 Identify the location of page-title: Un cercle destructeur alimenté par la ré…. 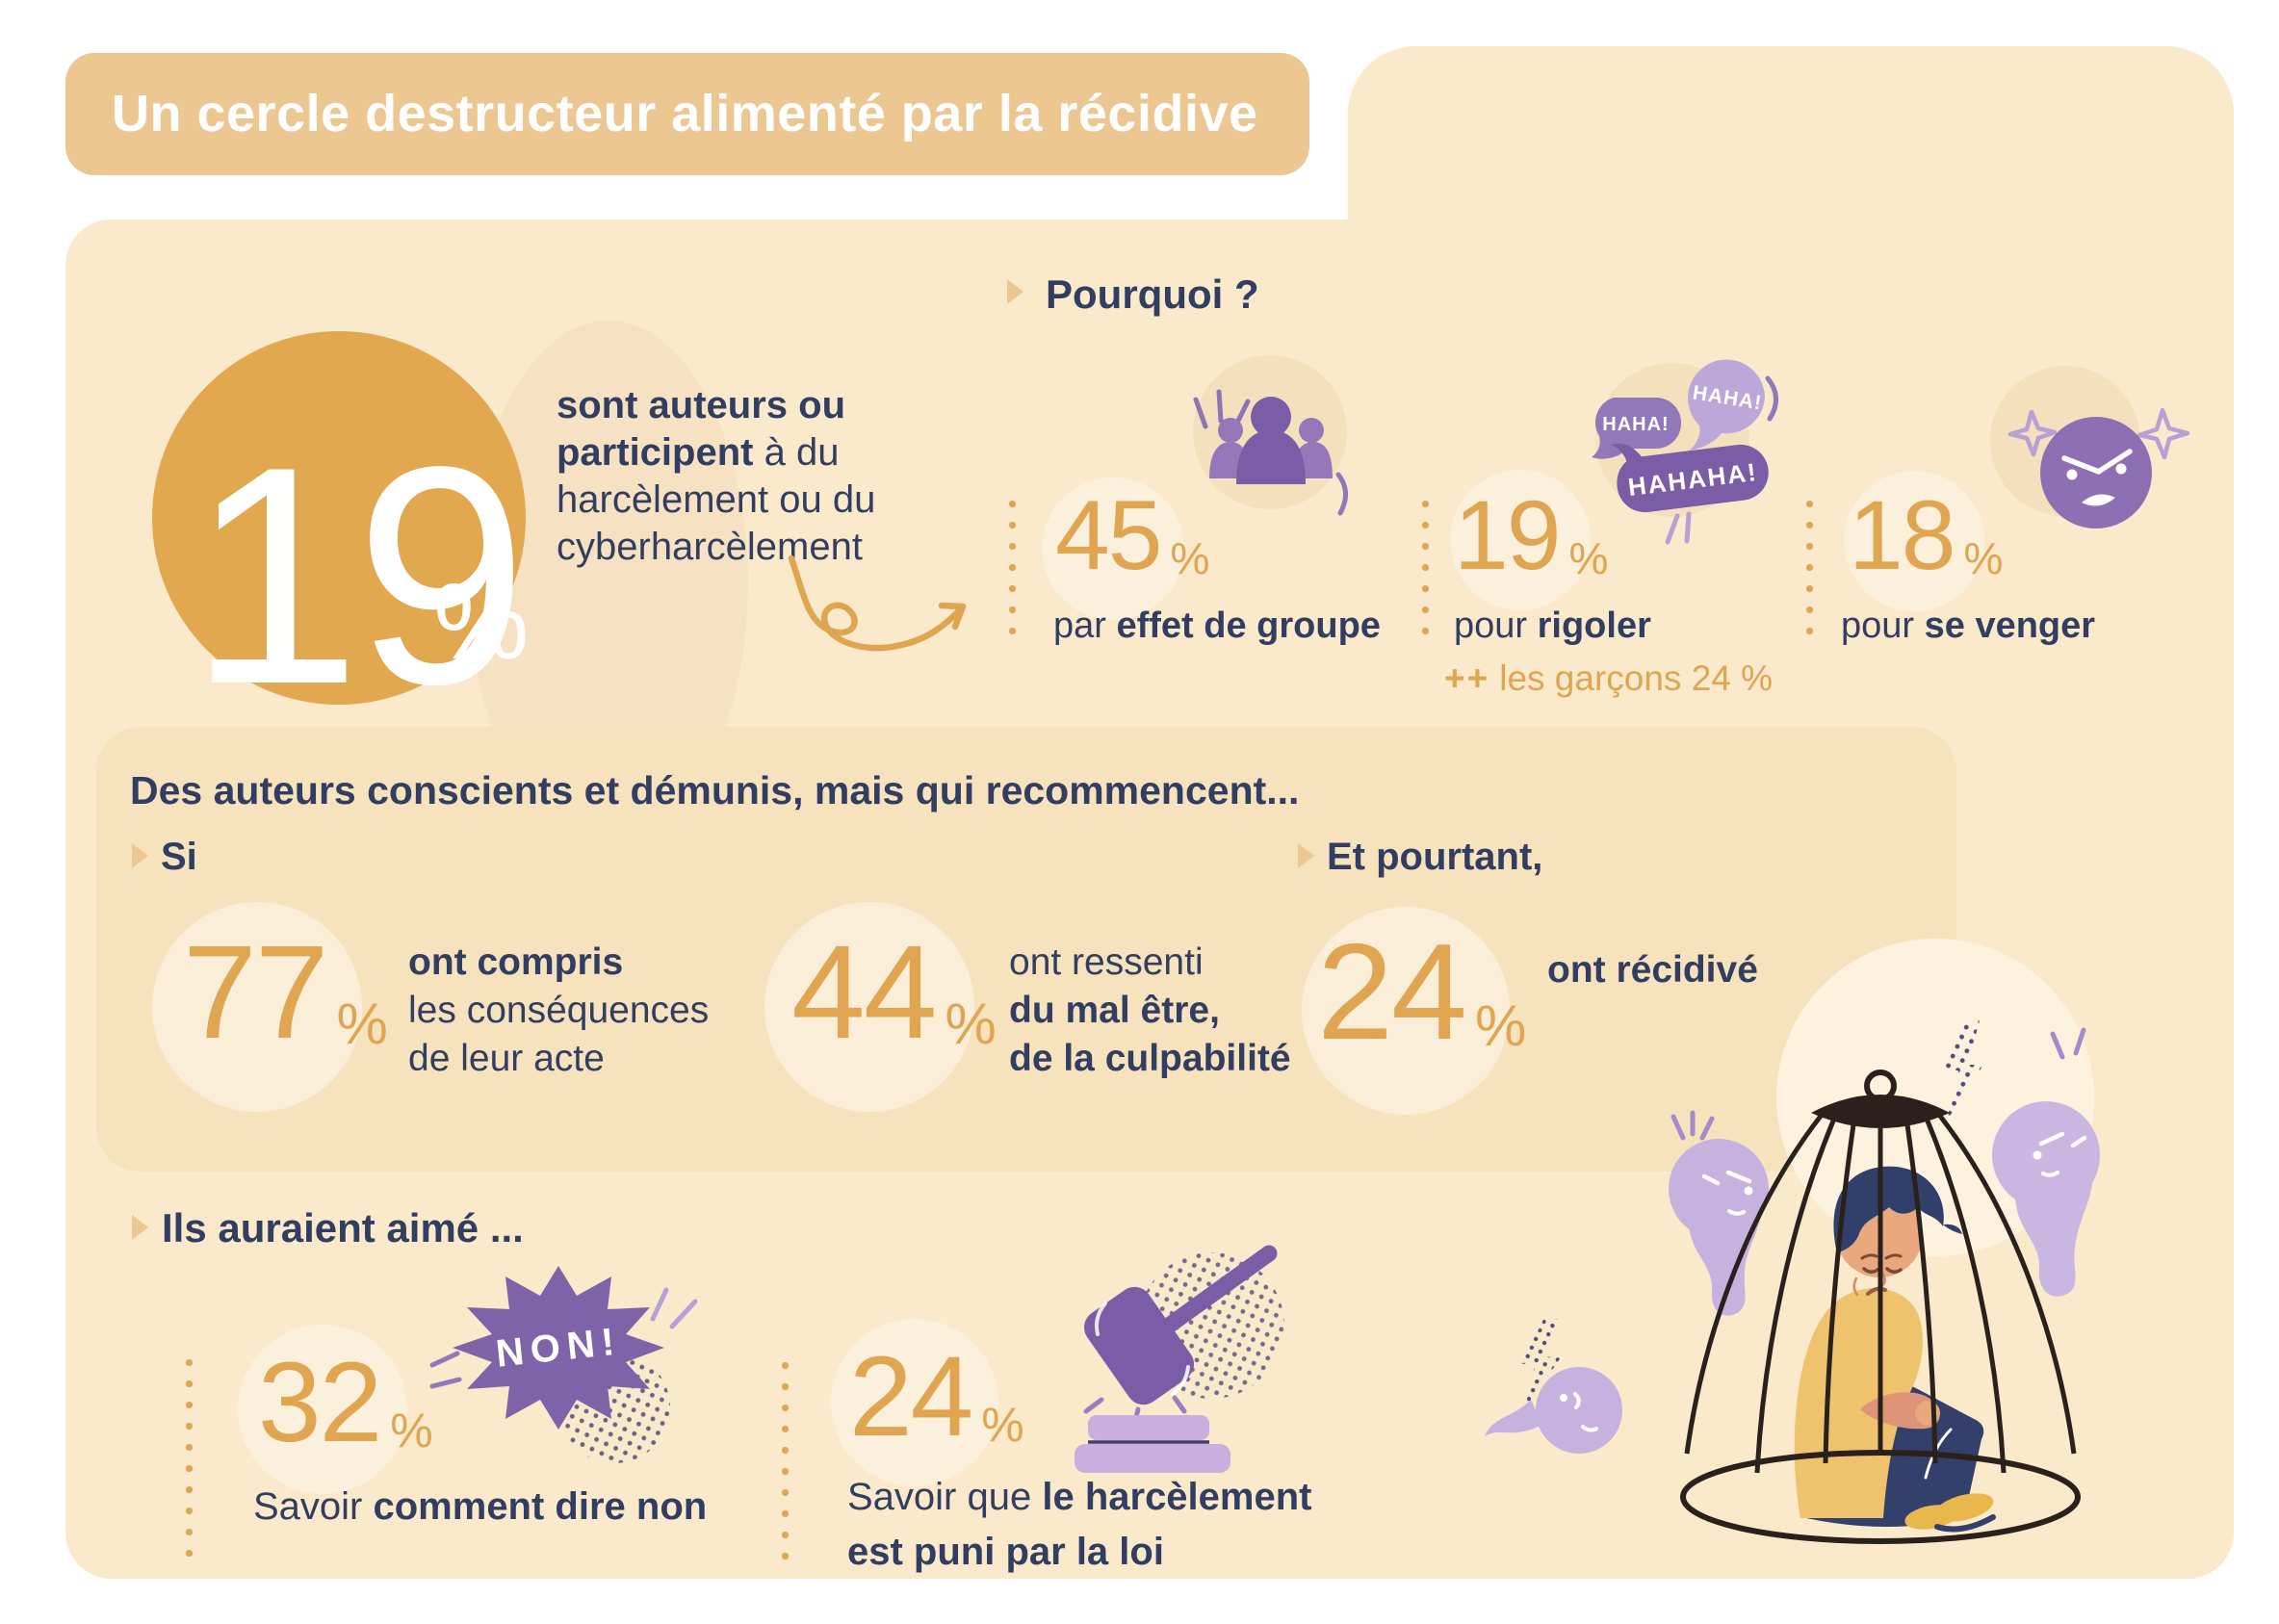
(685, 113).